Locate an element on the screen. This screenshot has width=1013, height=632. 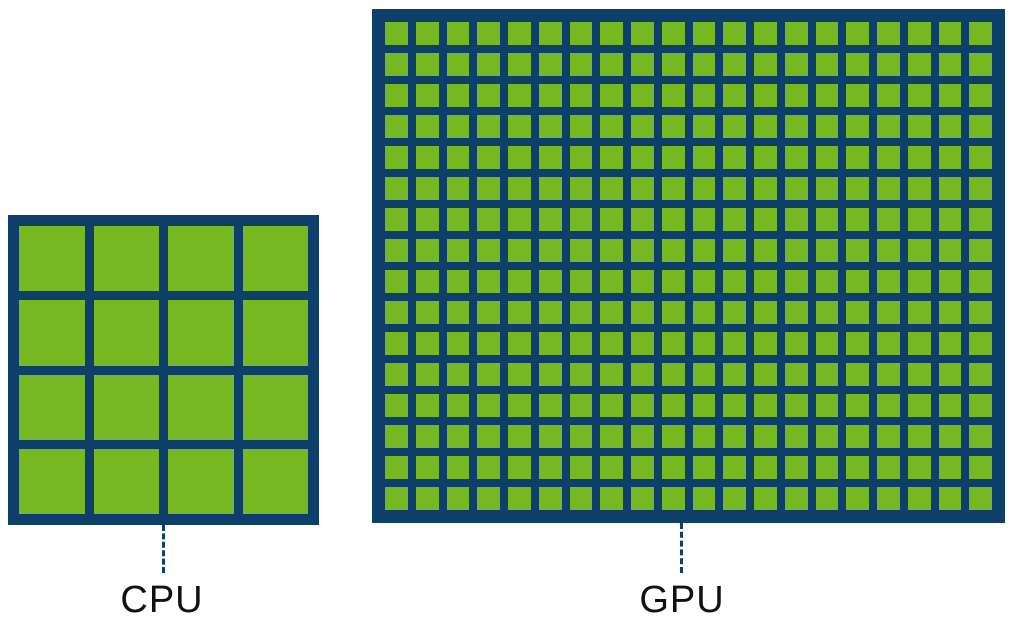
gpu-label: GPU is located at coordinates (682, 600).